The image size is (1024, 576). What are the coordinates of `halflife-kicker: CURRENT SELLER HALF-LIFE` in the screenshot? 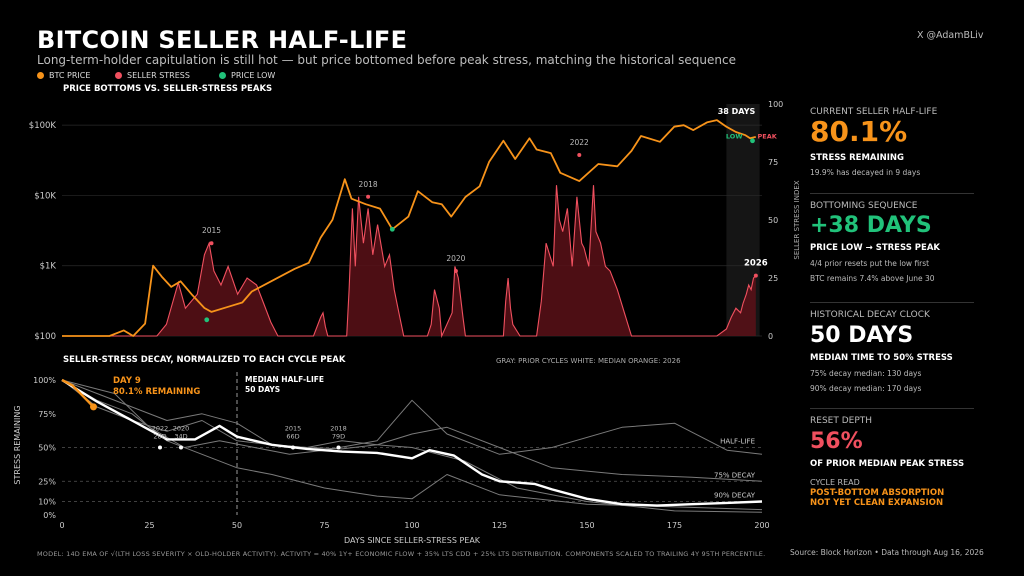 It's located at (874, 112).